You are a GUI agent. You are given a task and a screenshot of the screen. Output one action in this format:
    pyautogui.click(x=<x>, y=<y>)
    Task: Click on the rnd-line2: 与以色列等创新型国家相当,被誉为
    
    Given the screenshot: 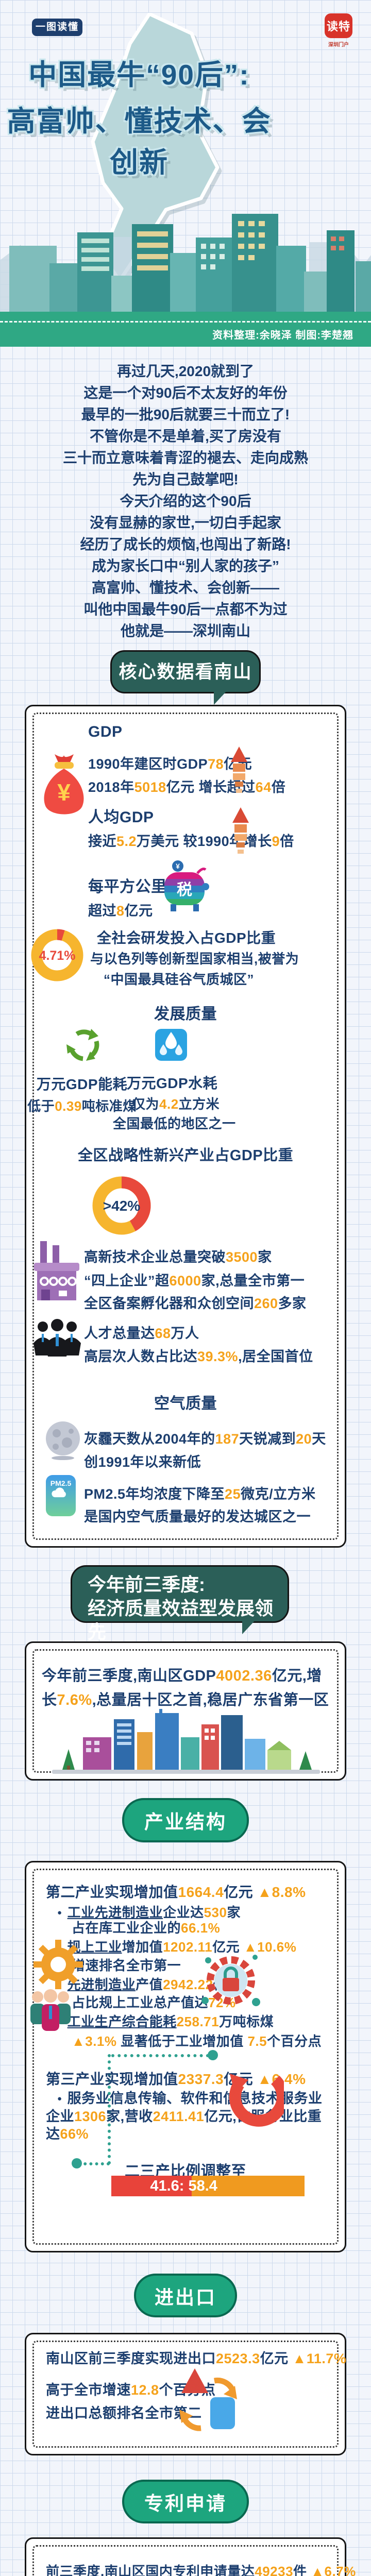 What is the action you would take?
    pyautogui.click(x=194, y=959)
    